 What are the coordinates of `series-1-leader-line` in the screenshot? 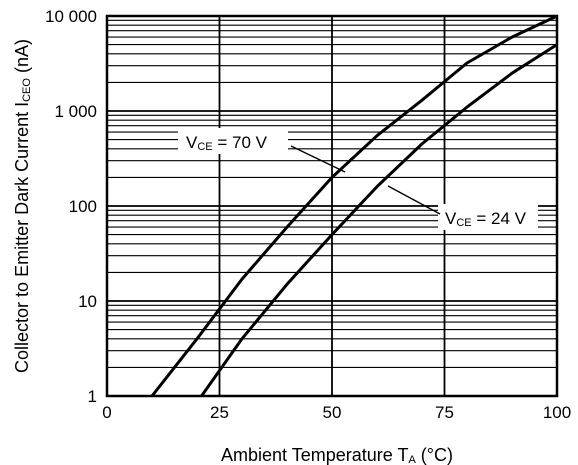 It's located at (318, 159).